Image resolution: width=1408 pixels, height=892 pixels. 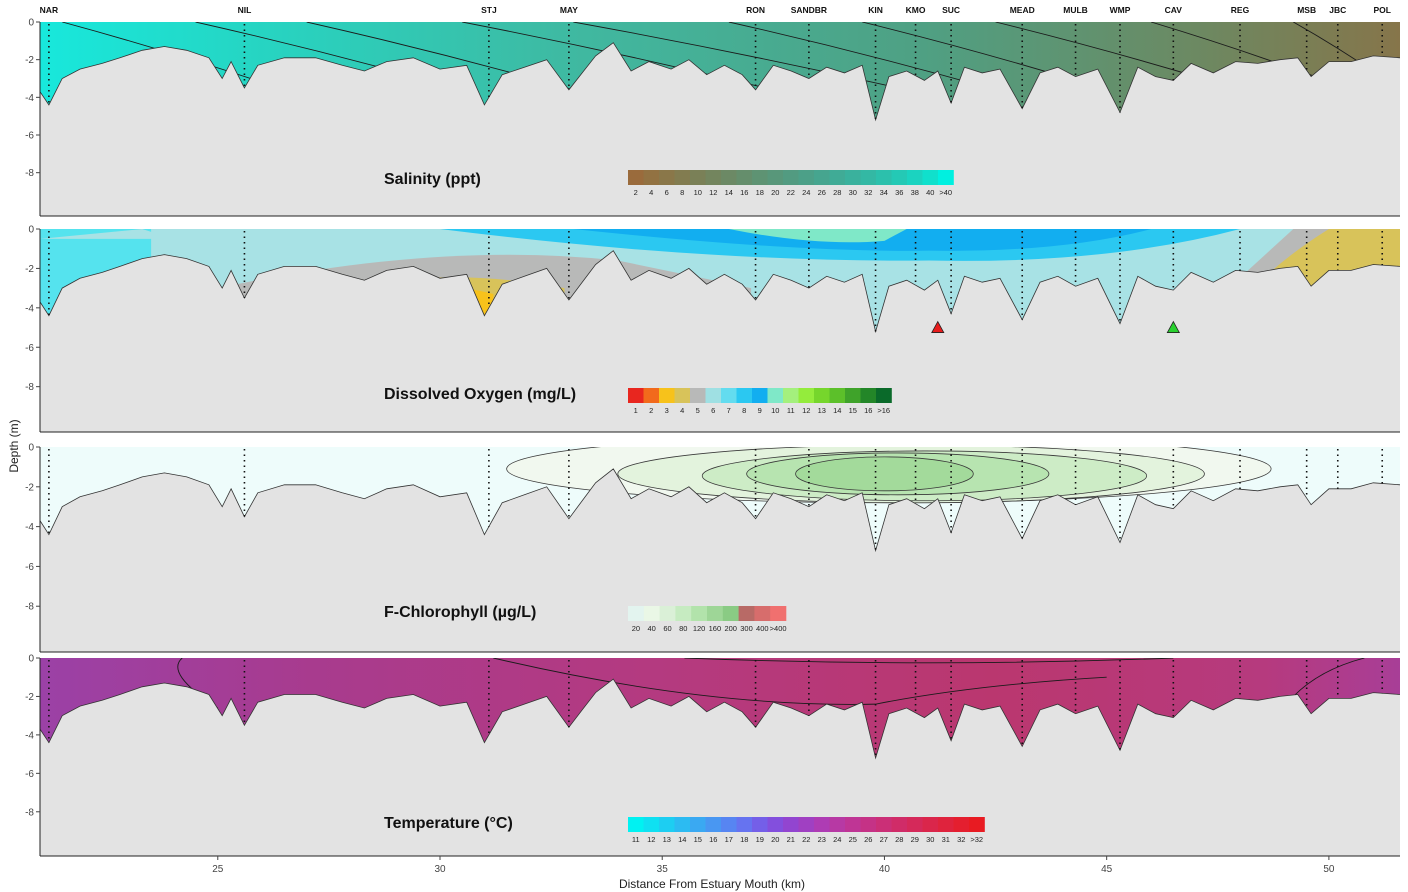 I want to click on station-label-reg: REG, so click(x=1240, y=10).